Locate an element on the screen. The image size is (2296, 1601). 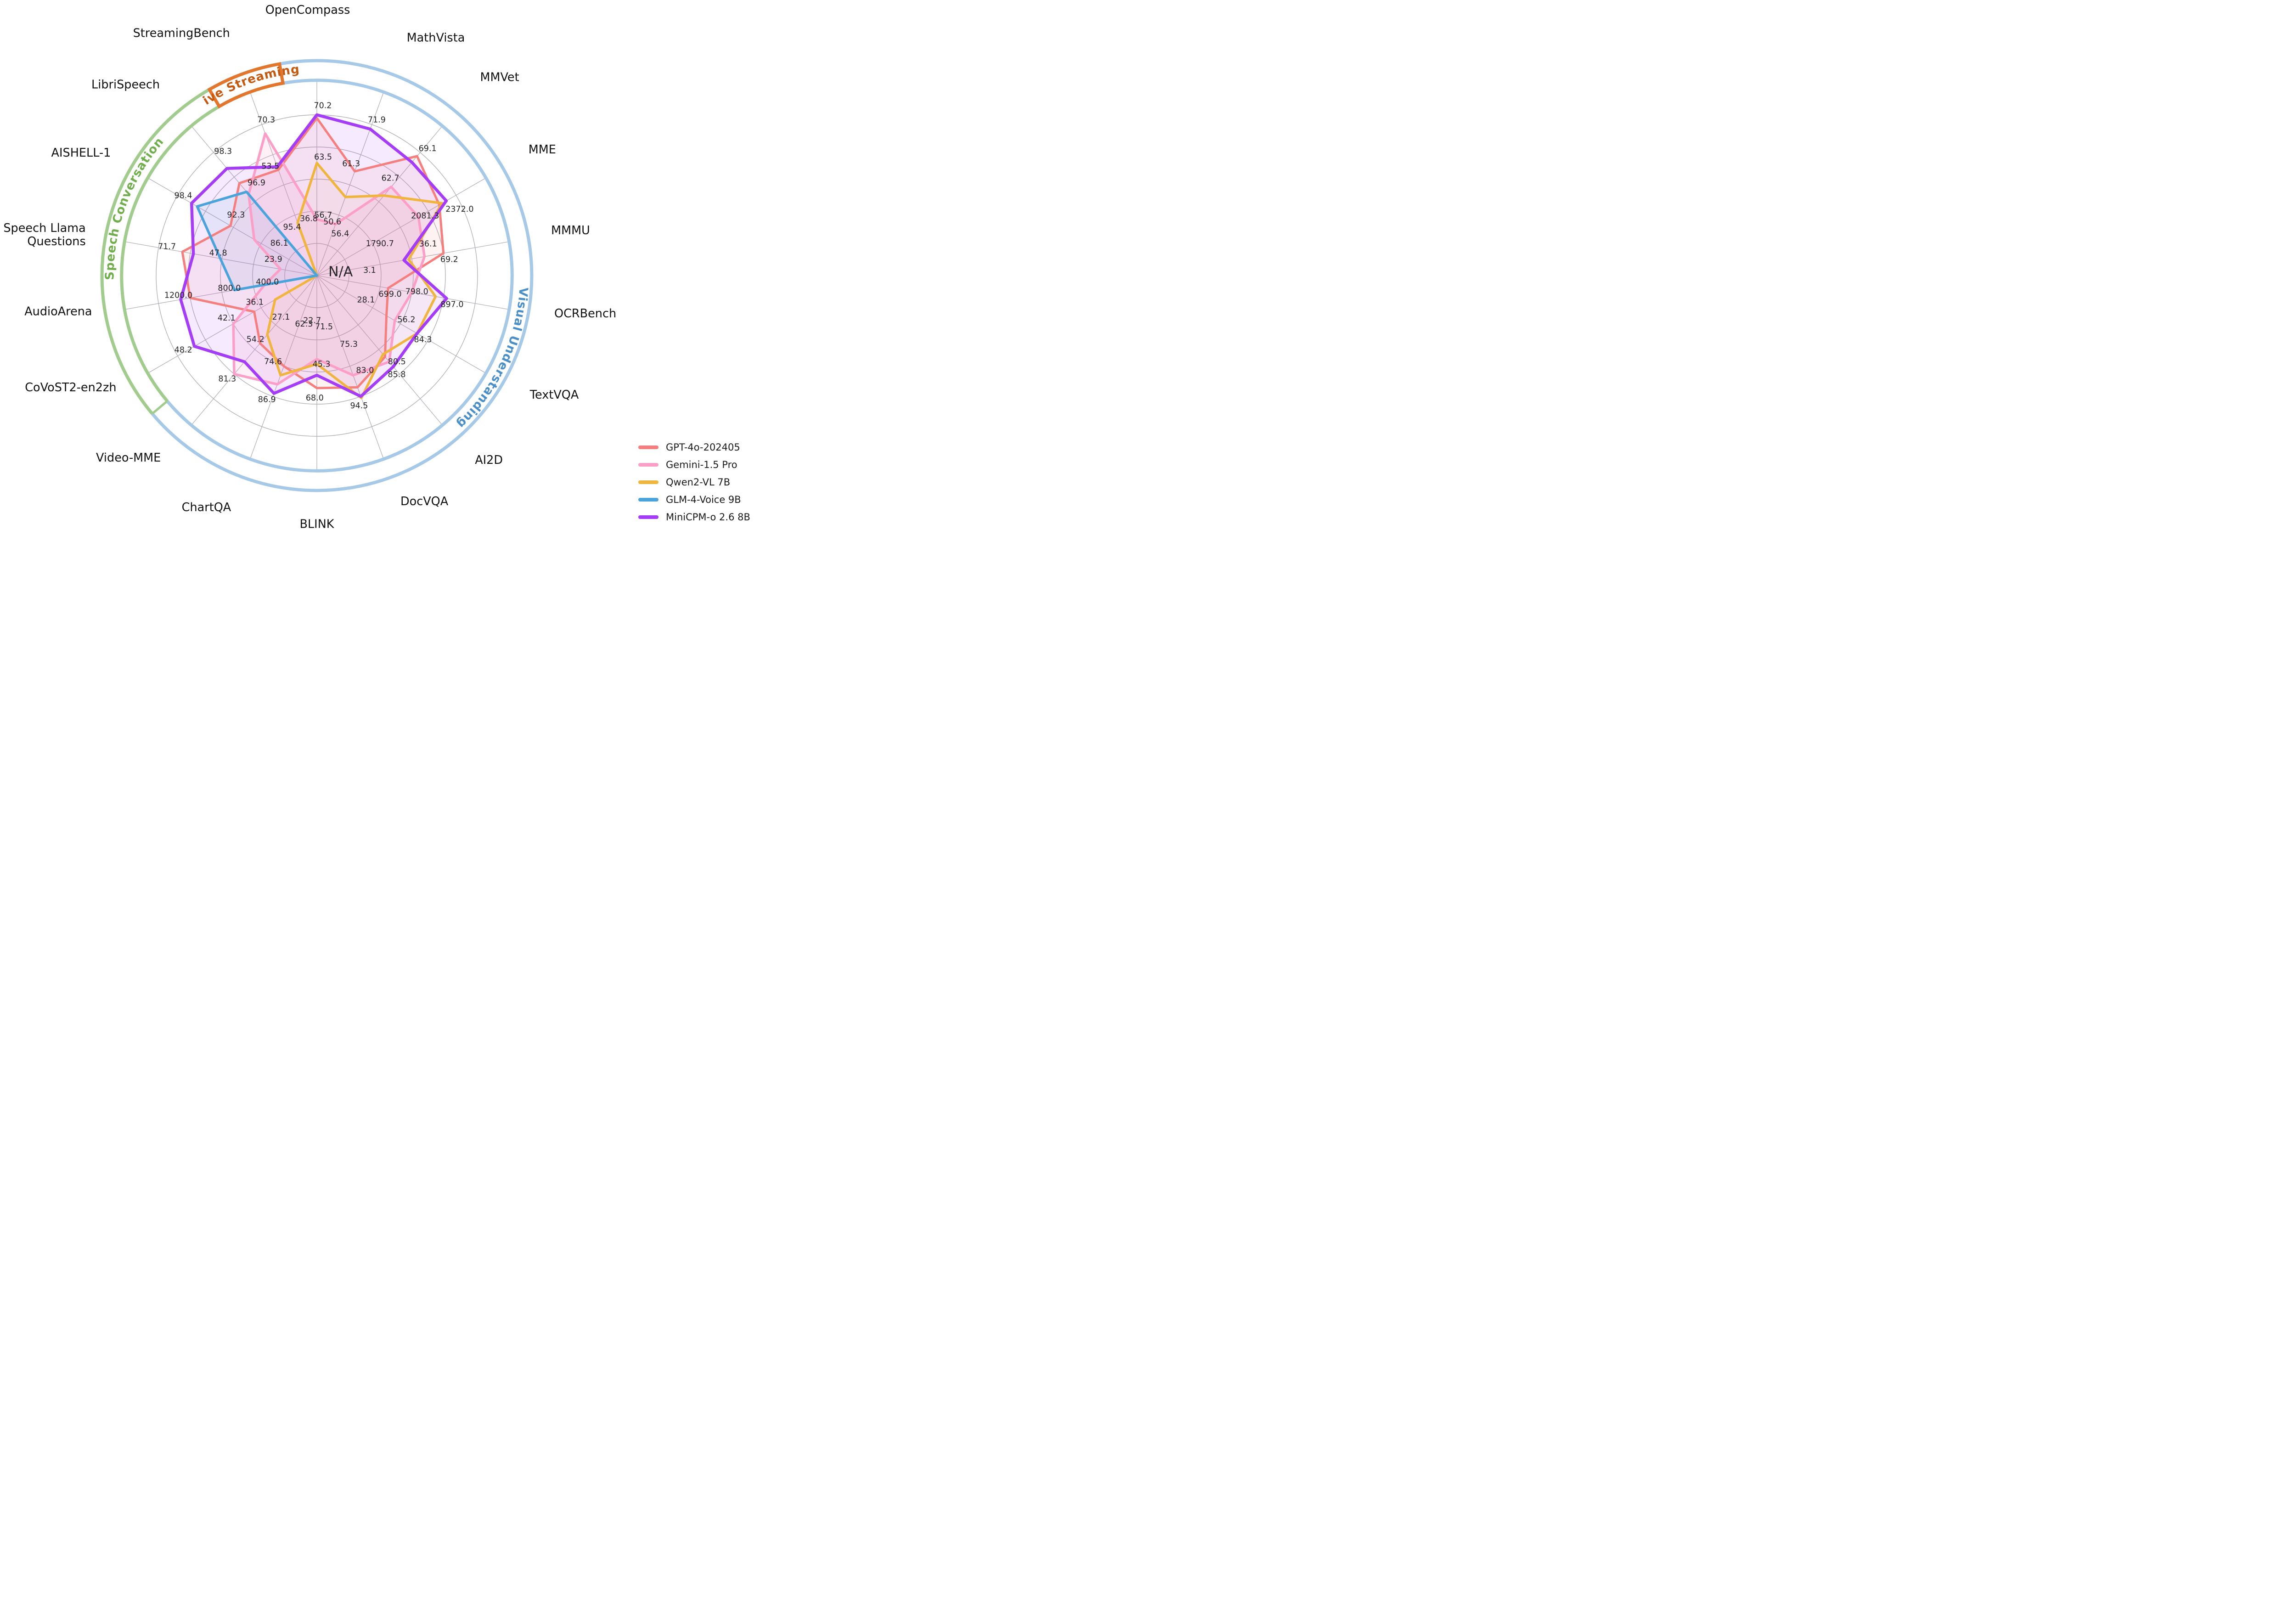
legend-label: MiniCPM-o 2.6 8B is located at coordinates (708, 517).